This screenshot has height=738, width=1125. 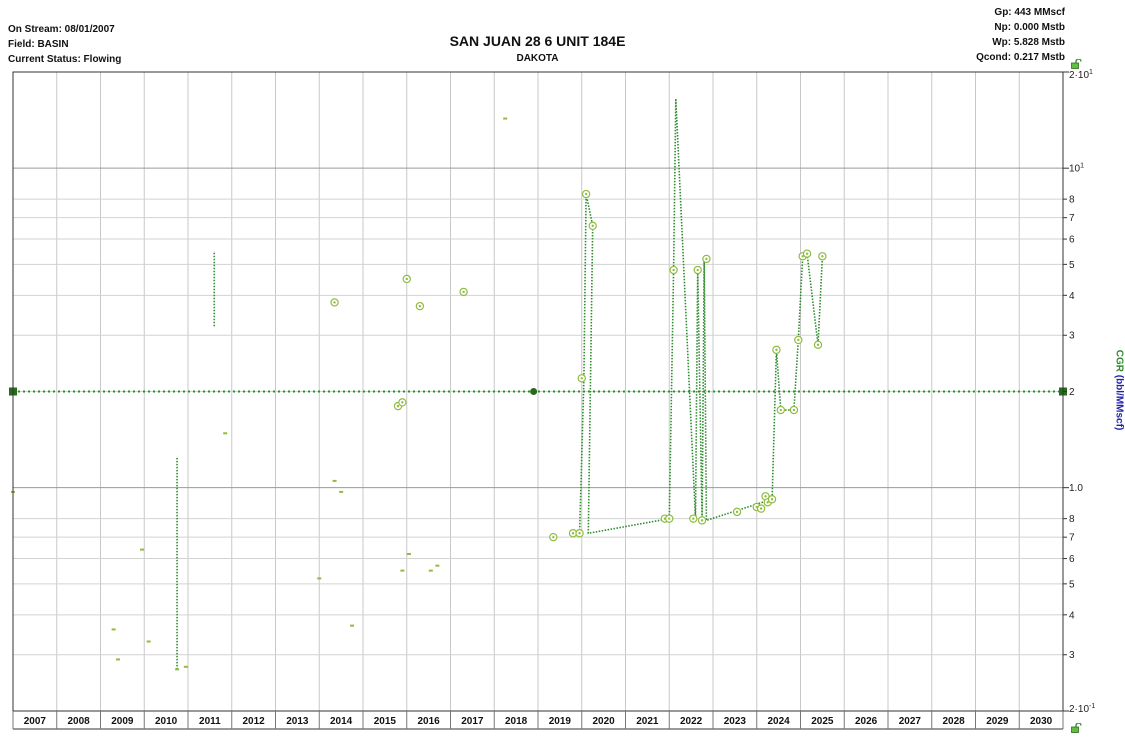 What do you see at coordinates (1072, 336) in the screenshot?
I see `y-tick-label: 3` at bounding box center [1072, 336].